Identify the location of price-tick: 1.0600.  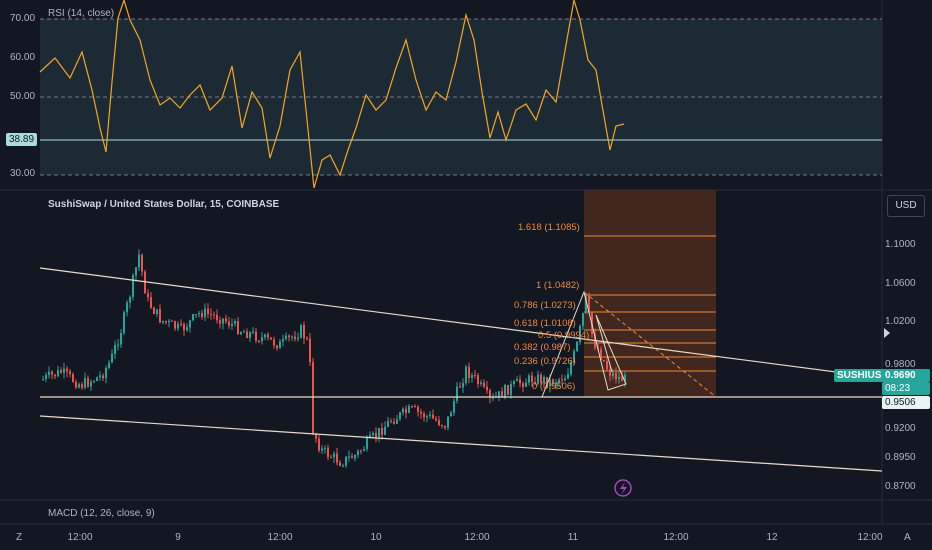
(900, 283).